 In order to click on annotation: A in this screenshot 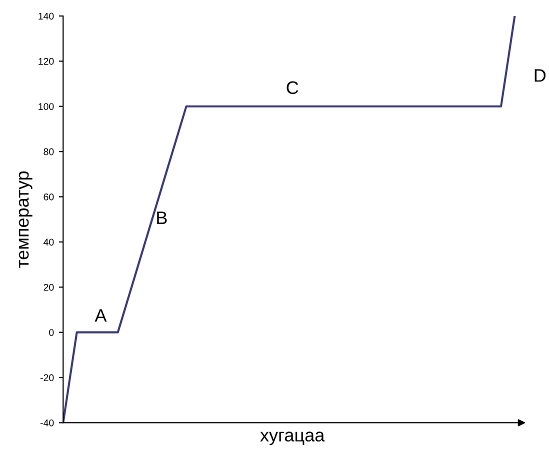, I will do `click(100, 315)`.